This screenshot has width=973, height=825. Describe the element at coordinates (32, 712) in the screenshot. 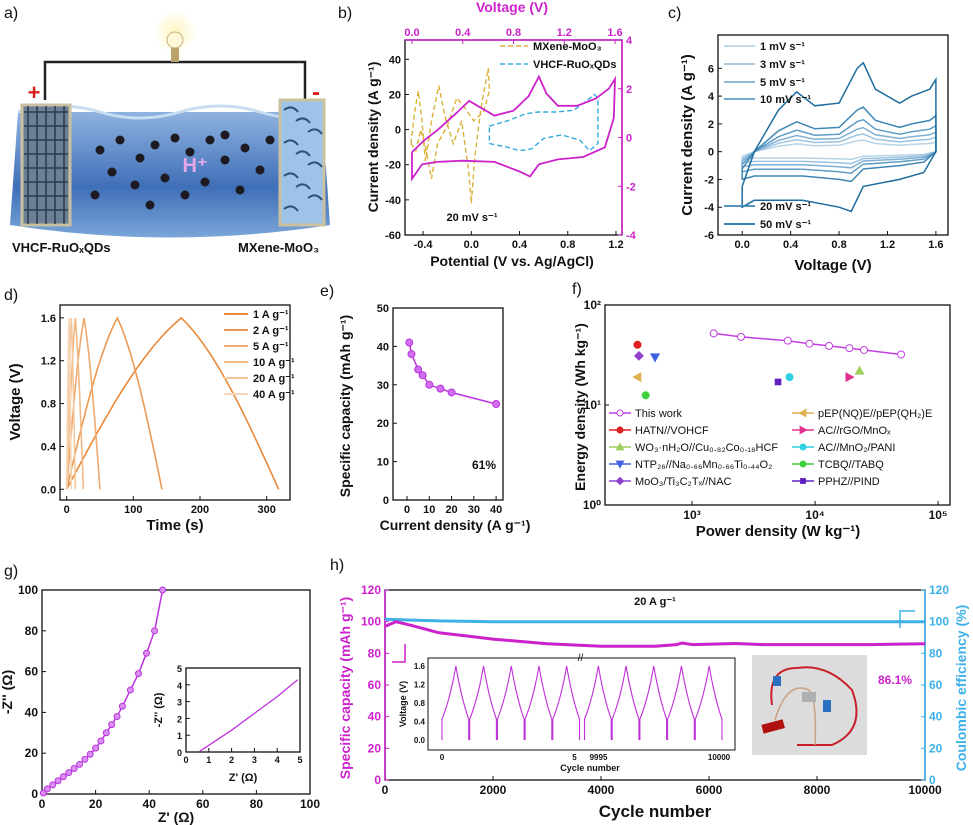

I see `y-tick-label: 40` at that location.